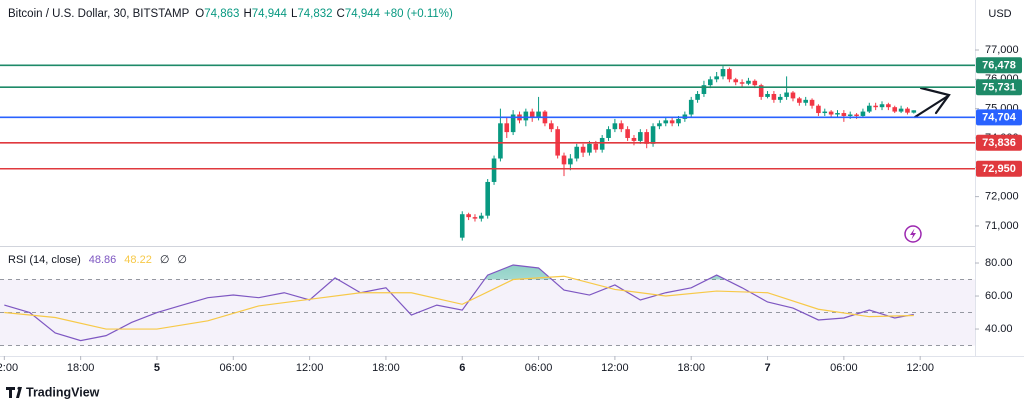  Describe the element at coordinates (999, 296) in the screenshot. I see `rsi-y-tick-label: 60.00` at that location.